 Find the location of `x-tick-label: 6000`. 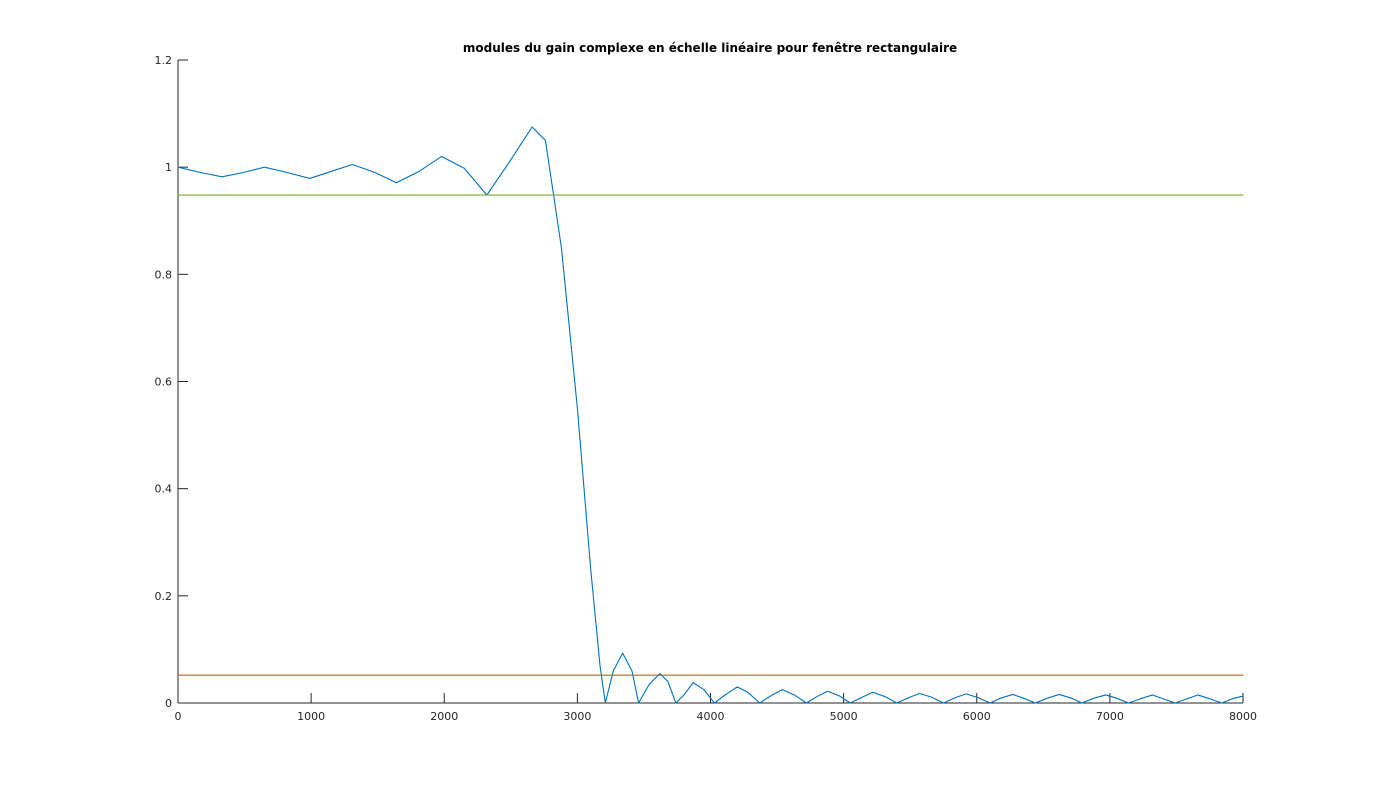

x-tick-label: 6000 is located at coordinates (977, 716).